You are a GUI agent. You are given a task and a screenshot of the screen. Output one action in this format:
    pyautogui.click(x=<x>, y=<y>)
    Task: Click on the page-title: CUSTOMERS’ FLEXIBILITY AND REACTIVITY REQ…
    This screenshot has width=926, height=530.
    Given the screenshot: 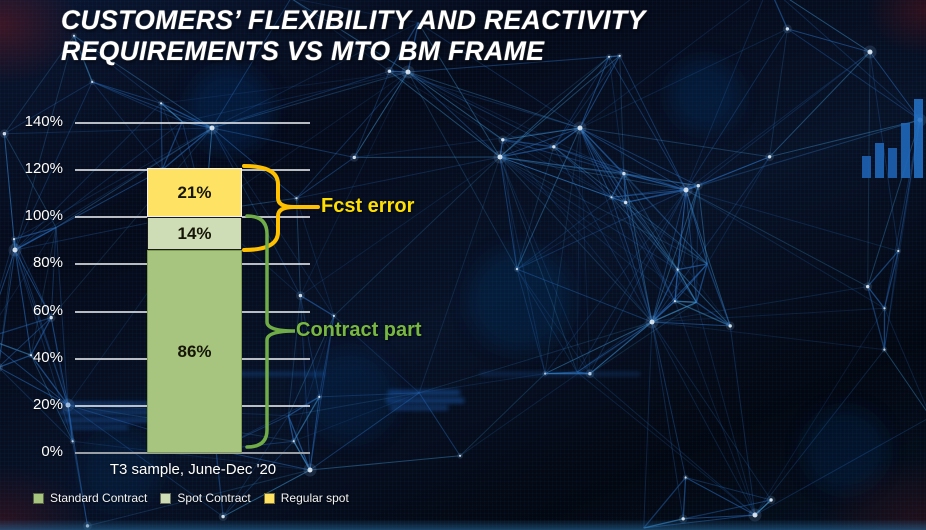 What is the action you would take?
    pyautogui.click(x=421, y=35)
    